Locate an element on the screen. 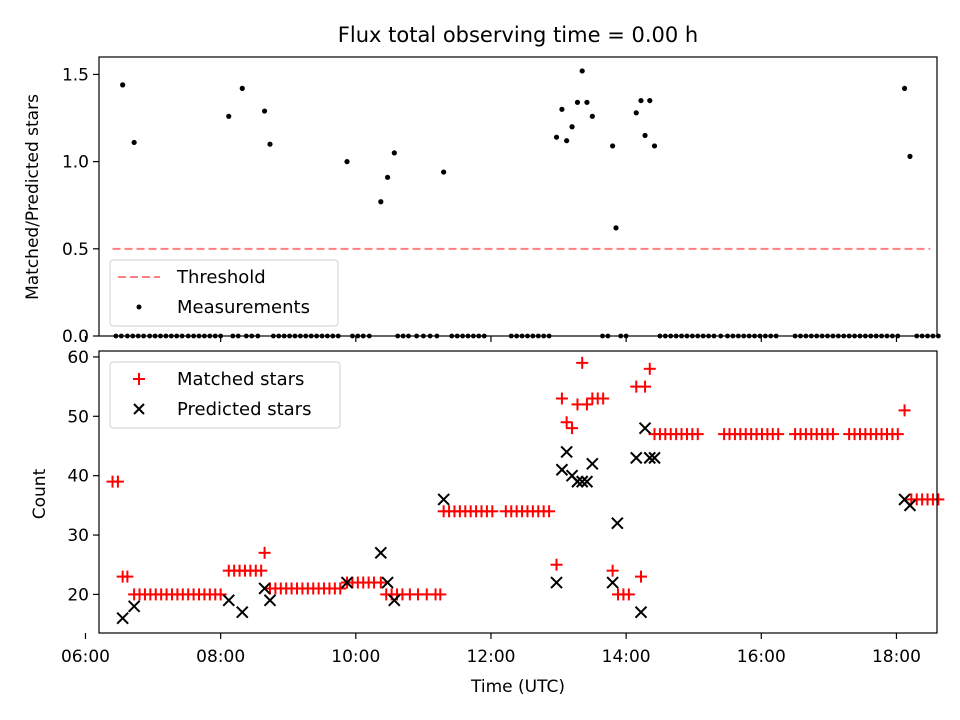 The height and width of the screenshot is (720, 960). top-y-axis-label: Matched/Predicted stars is located at coordinates (33, 197).